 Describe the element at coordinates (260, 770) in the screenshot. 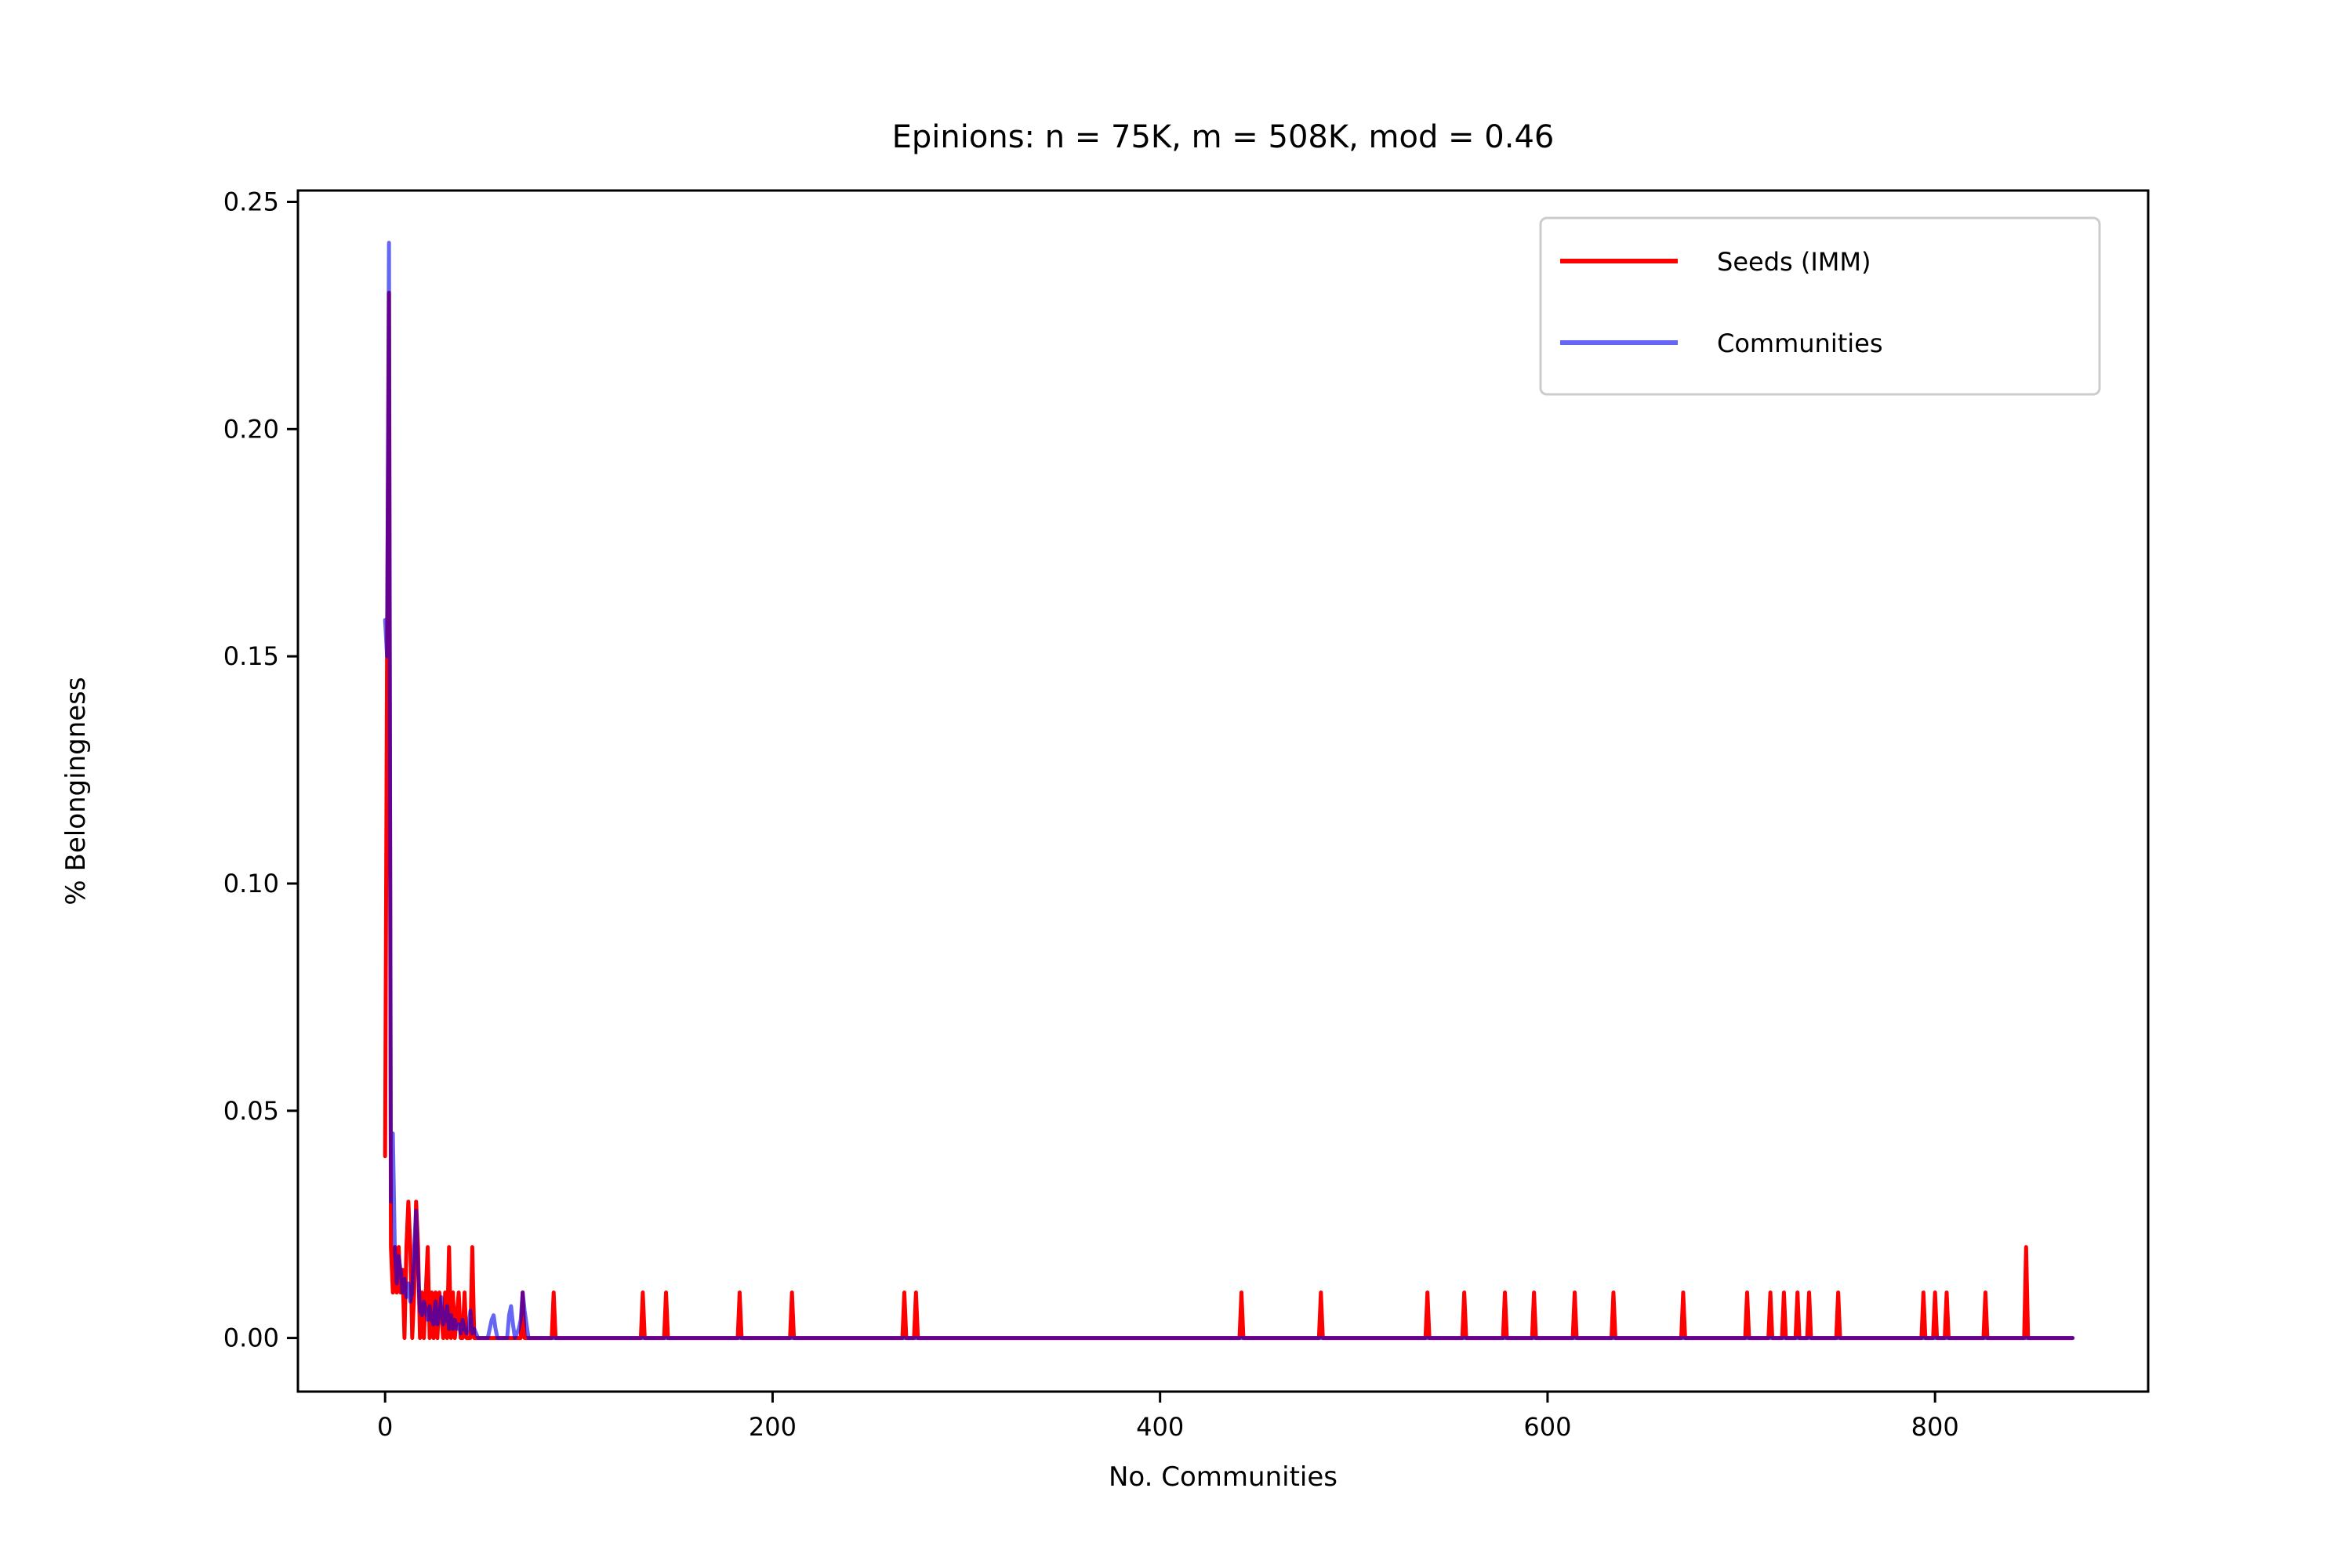

I see `y-axis-ticks: 0.00 0.05 0.10 0.15 0.20 0.25` at that location.